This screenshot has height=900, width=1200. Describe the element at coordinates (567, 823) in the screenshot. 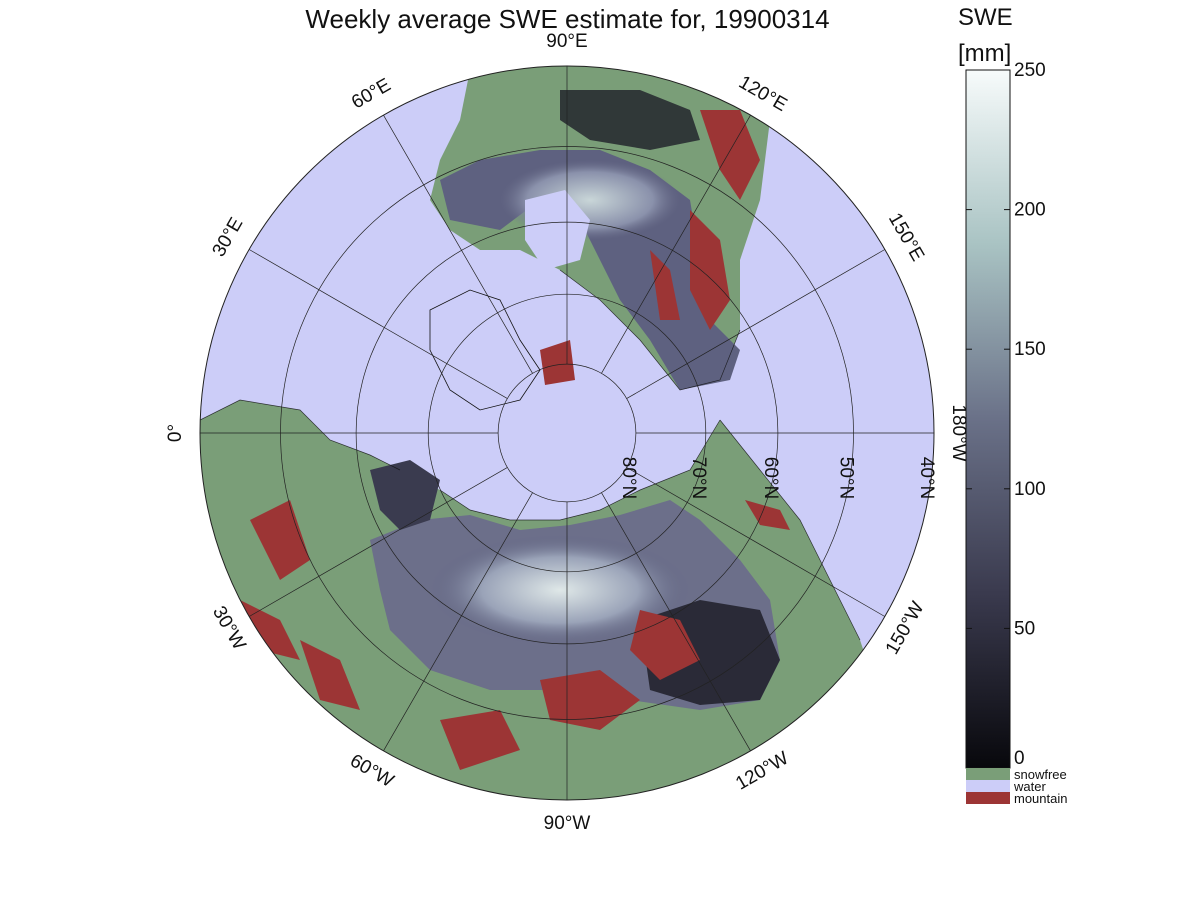

I see `meridian-label: 90°W` at that location.